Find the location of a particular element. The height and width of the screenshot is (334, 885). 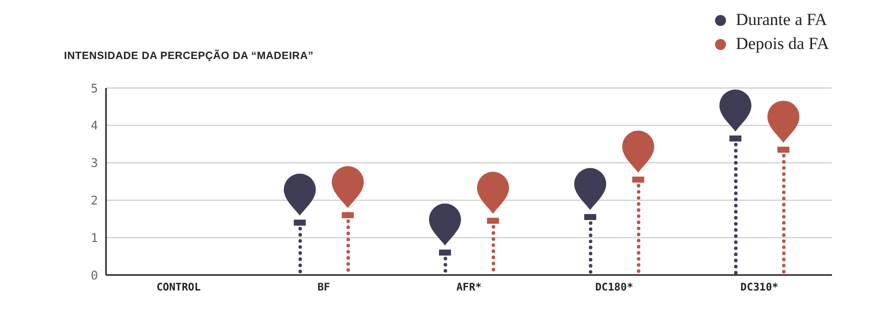

x-tick-label: BF is located at coordinates (323, 287).